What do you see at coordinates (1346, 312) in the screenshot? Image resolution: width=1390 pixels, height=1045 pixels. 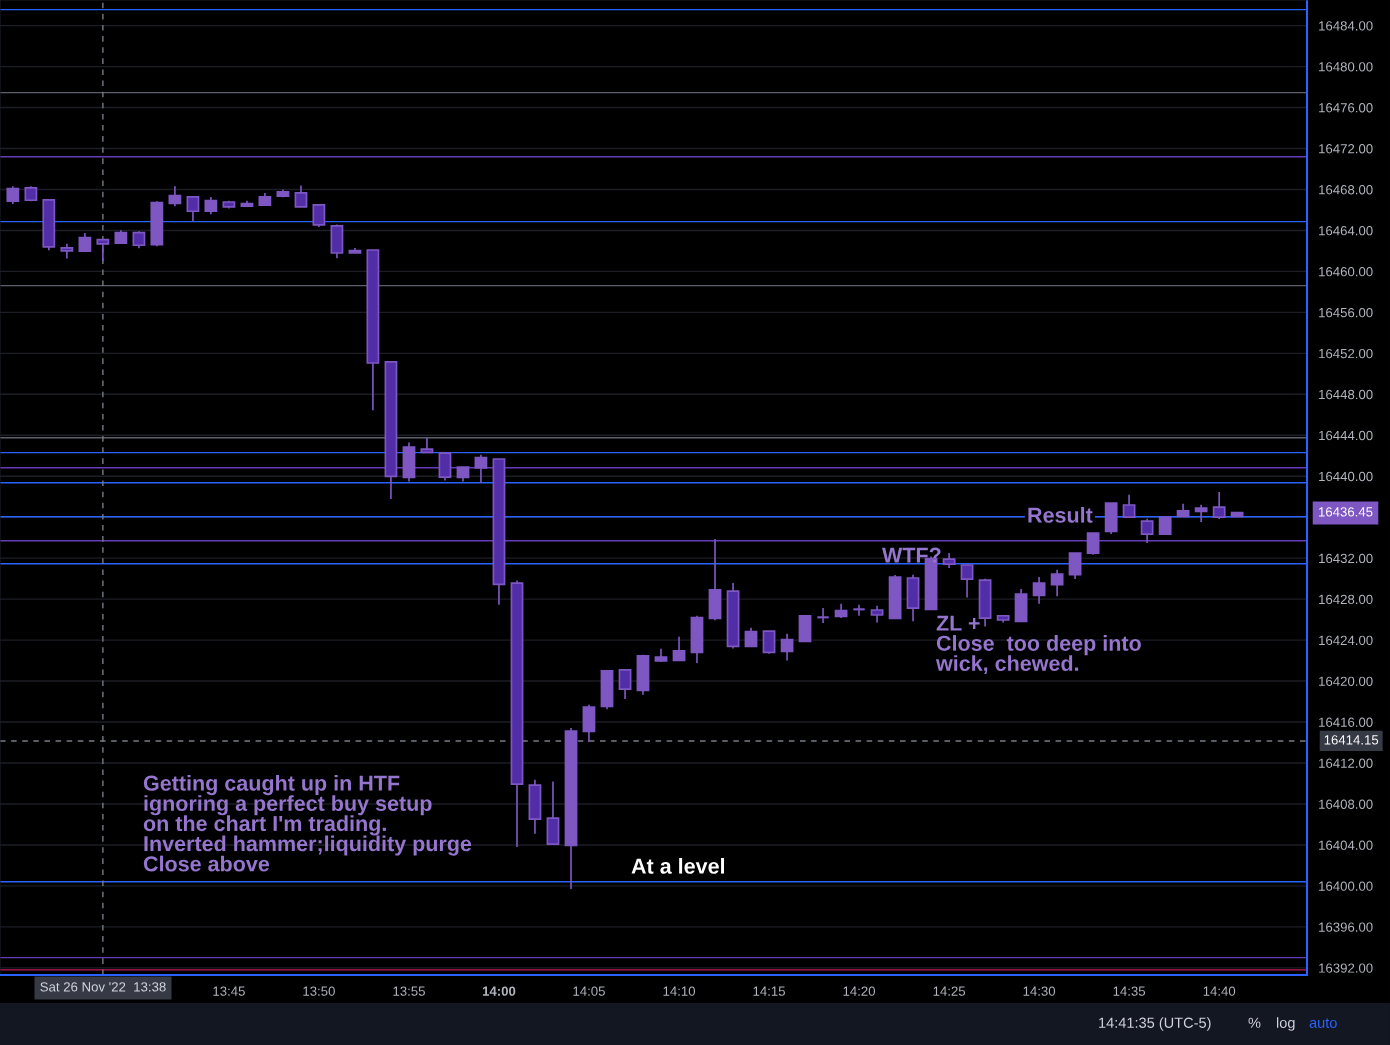 I see `y-tick-label: 16456.00` at bounding box center [1346, 312].